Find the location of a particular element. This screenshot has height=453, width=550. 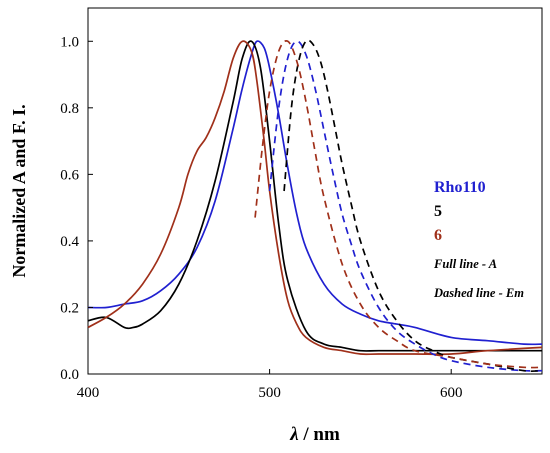

y-tick-label: 0.6 is located at coordinates (69, 175).